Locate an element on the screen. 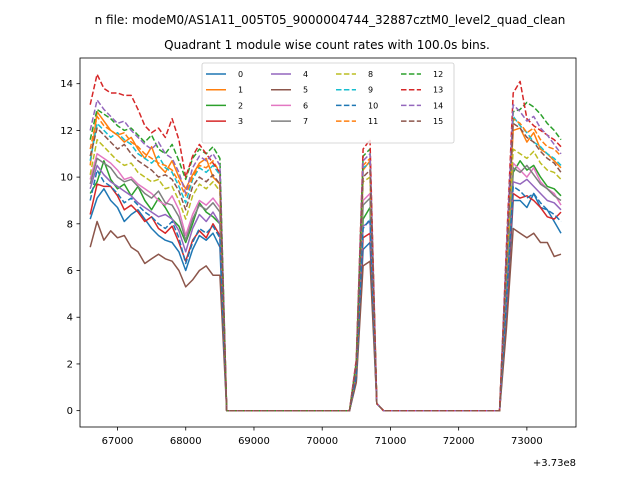 Image resolution: width=640 pixels, height=480 pixels. legend-label-0: 0 is located at coordinates (240, 74).